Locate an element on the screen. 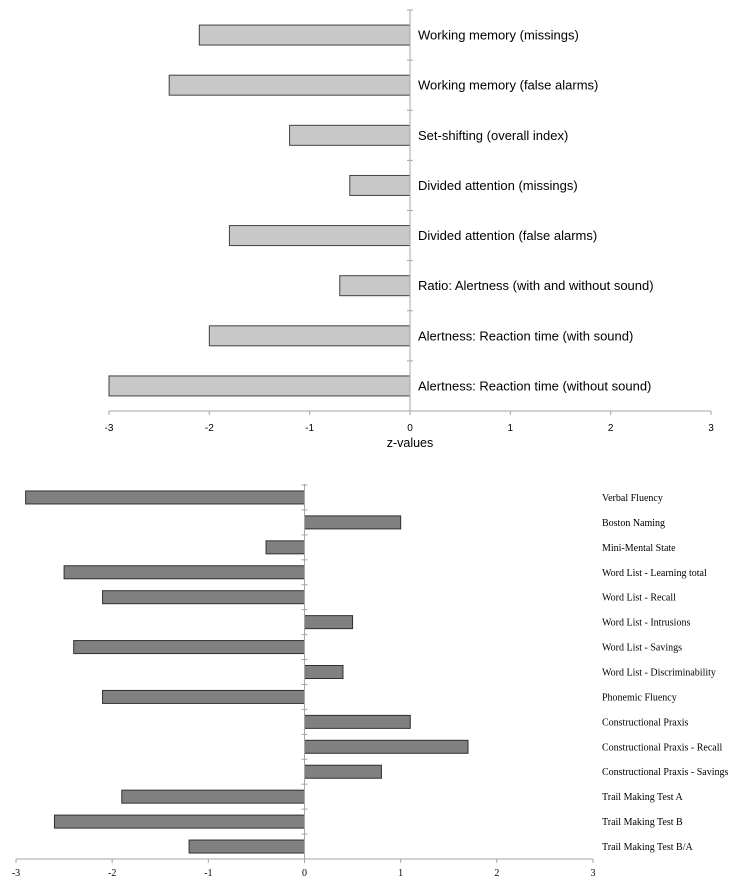 The height and width of the screenshot is (889, 753). category-label: Divided attention (false alarms) is located at coordinates (507, 235).